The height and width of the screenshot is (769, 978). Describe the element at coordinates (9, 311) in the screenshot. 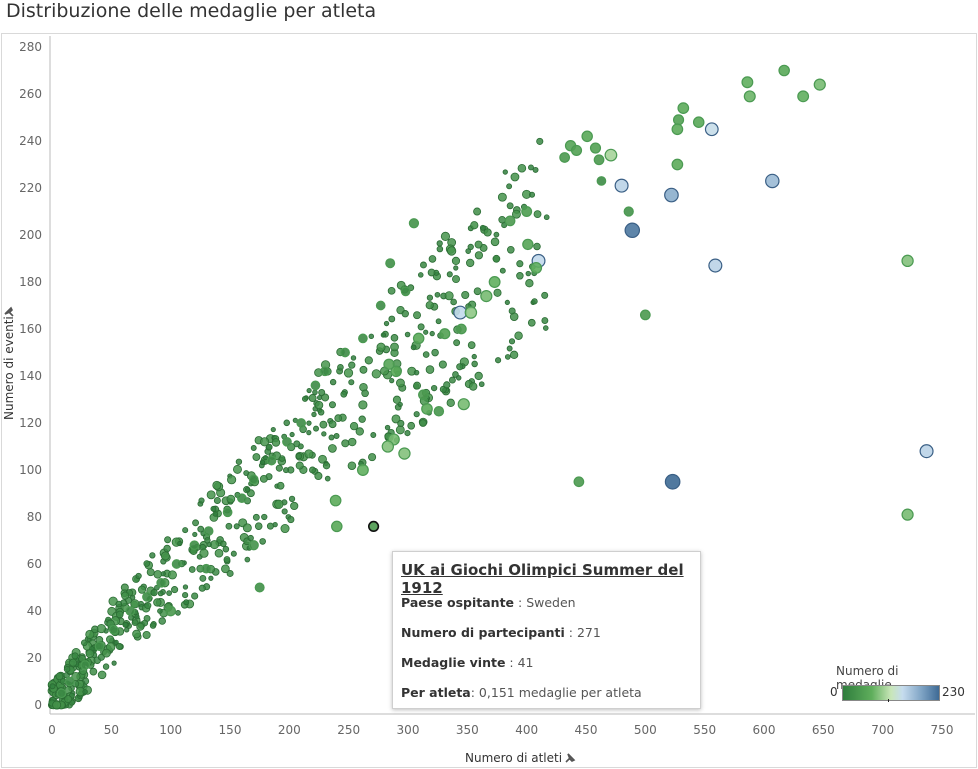

I see `pin-icon` at that location.